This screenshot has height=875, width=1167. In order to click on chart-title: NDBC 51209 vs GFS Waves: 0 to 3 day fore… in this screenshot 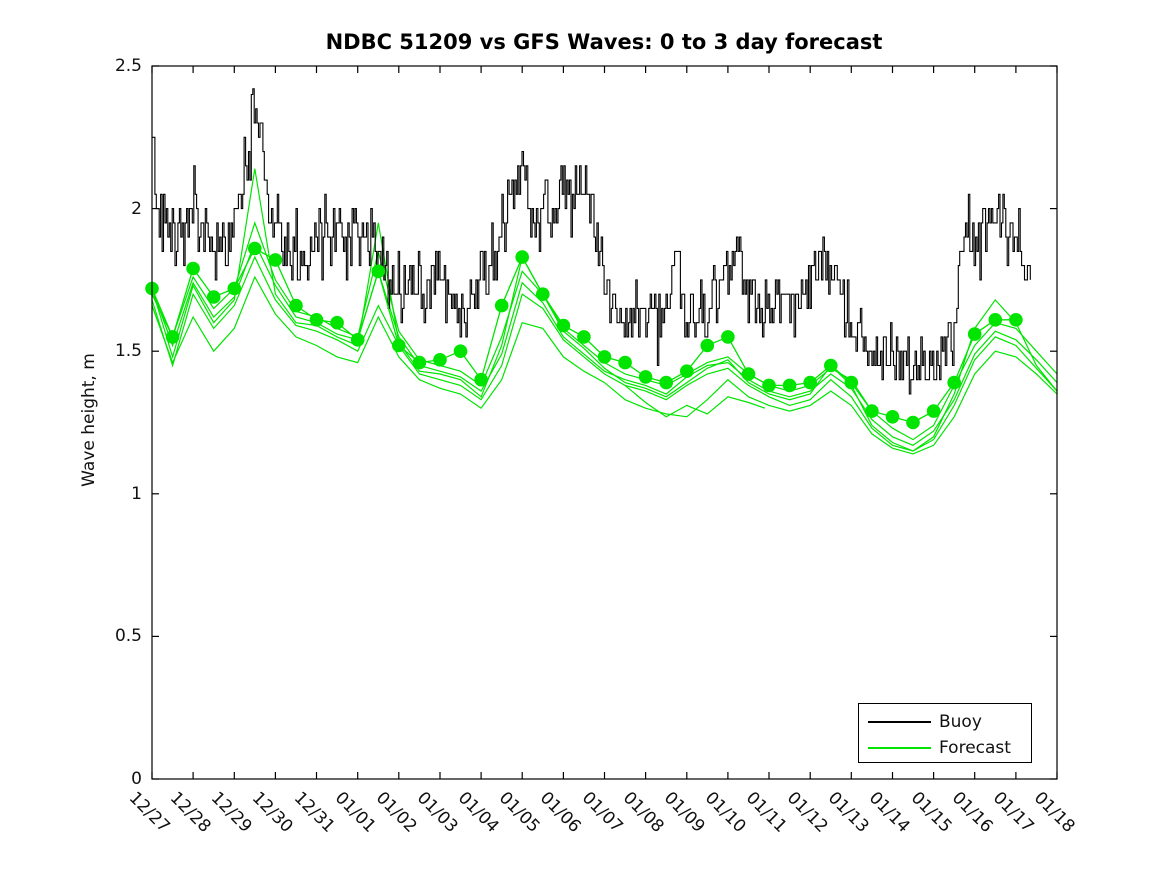, I will do `click(604, 42)`.